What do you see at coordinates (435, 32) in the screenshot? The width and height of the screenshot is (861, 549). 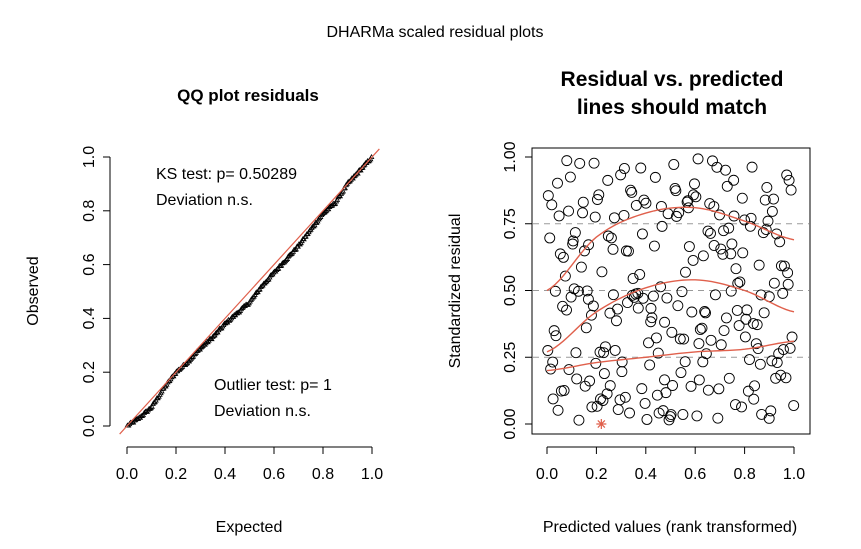 I see `figure-title: DHARMa scaled residual plots` at bounding box center [435, 32].